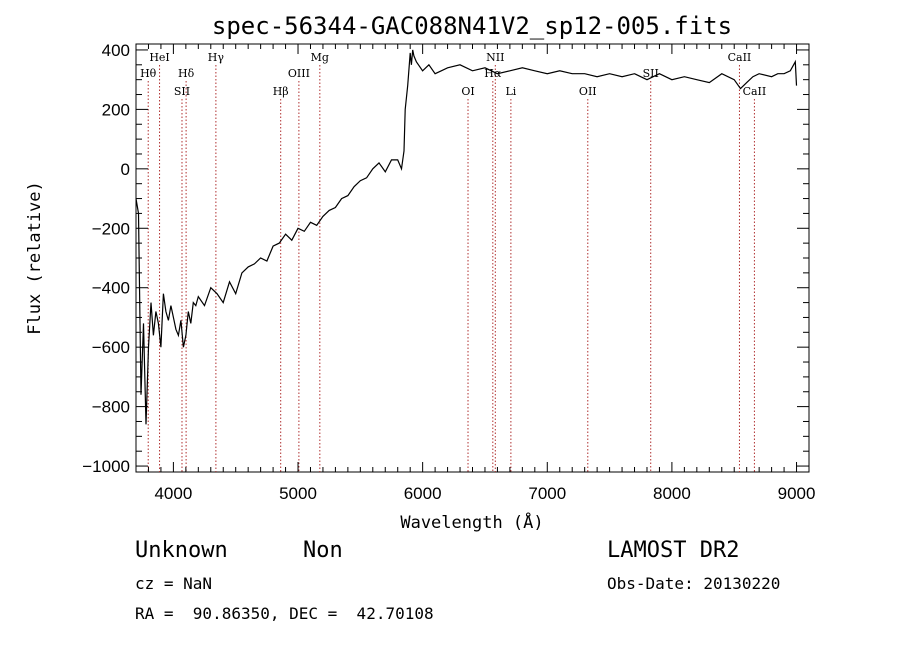  What do you see at coordinates (320, 57) in the screenshot?
I see `spectral-line-label: Mg` at bounding box center [320, 57].